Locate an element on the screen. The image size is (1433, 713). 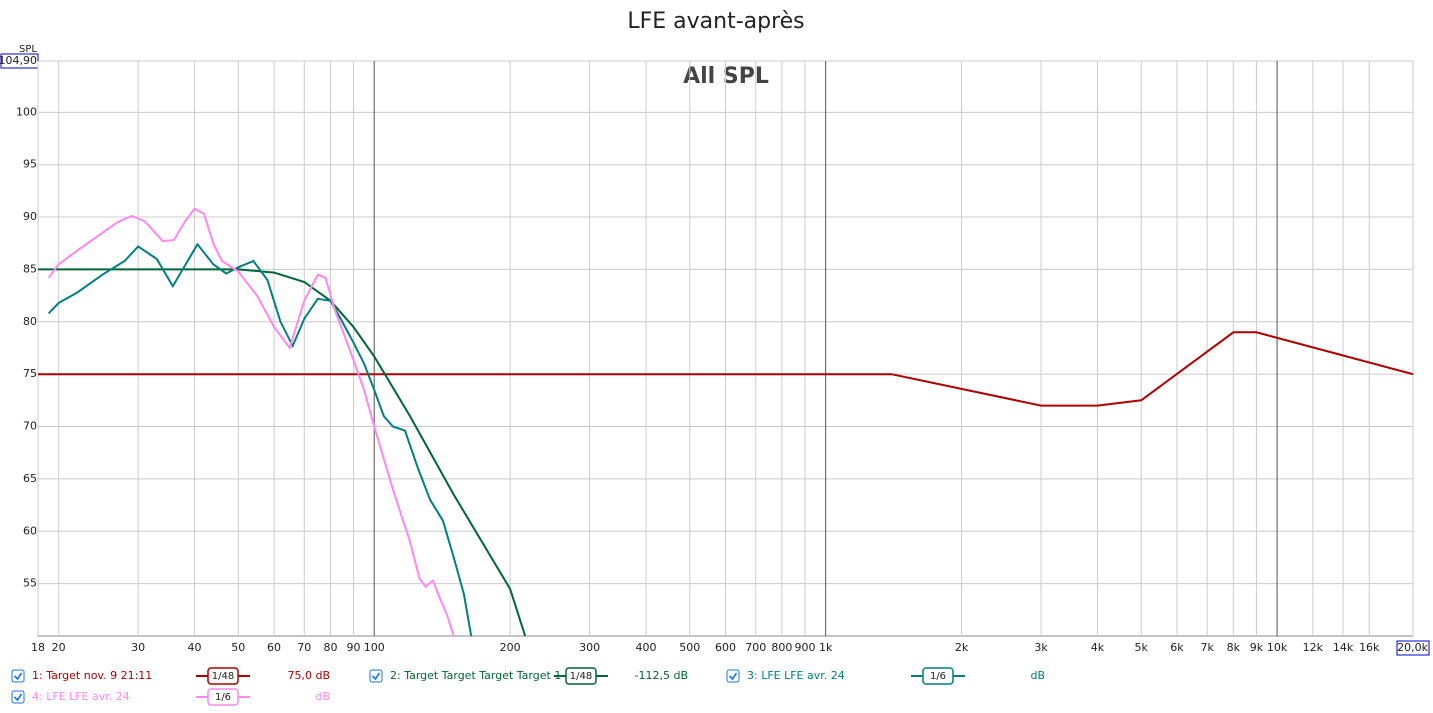
x-tick-label: 100 is located at coordinates (374, 647).